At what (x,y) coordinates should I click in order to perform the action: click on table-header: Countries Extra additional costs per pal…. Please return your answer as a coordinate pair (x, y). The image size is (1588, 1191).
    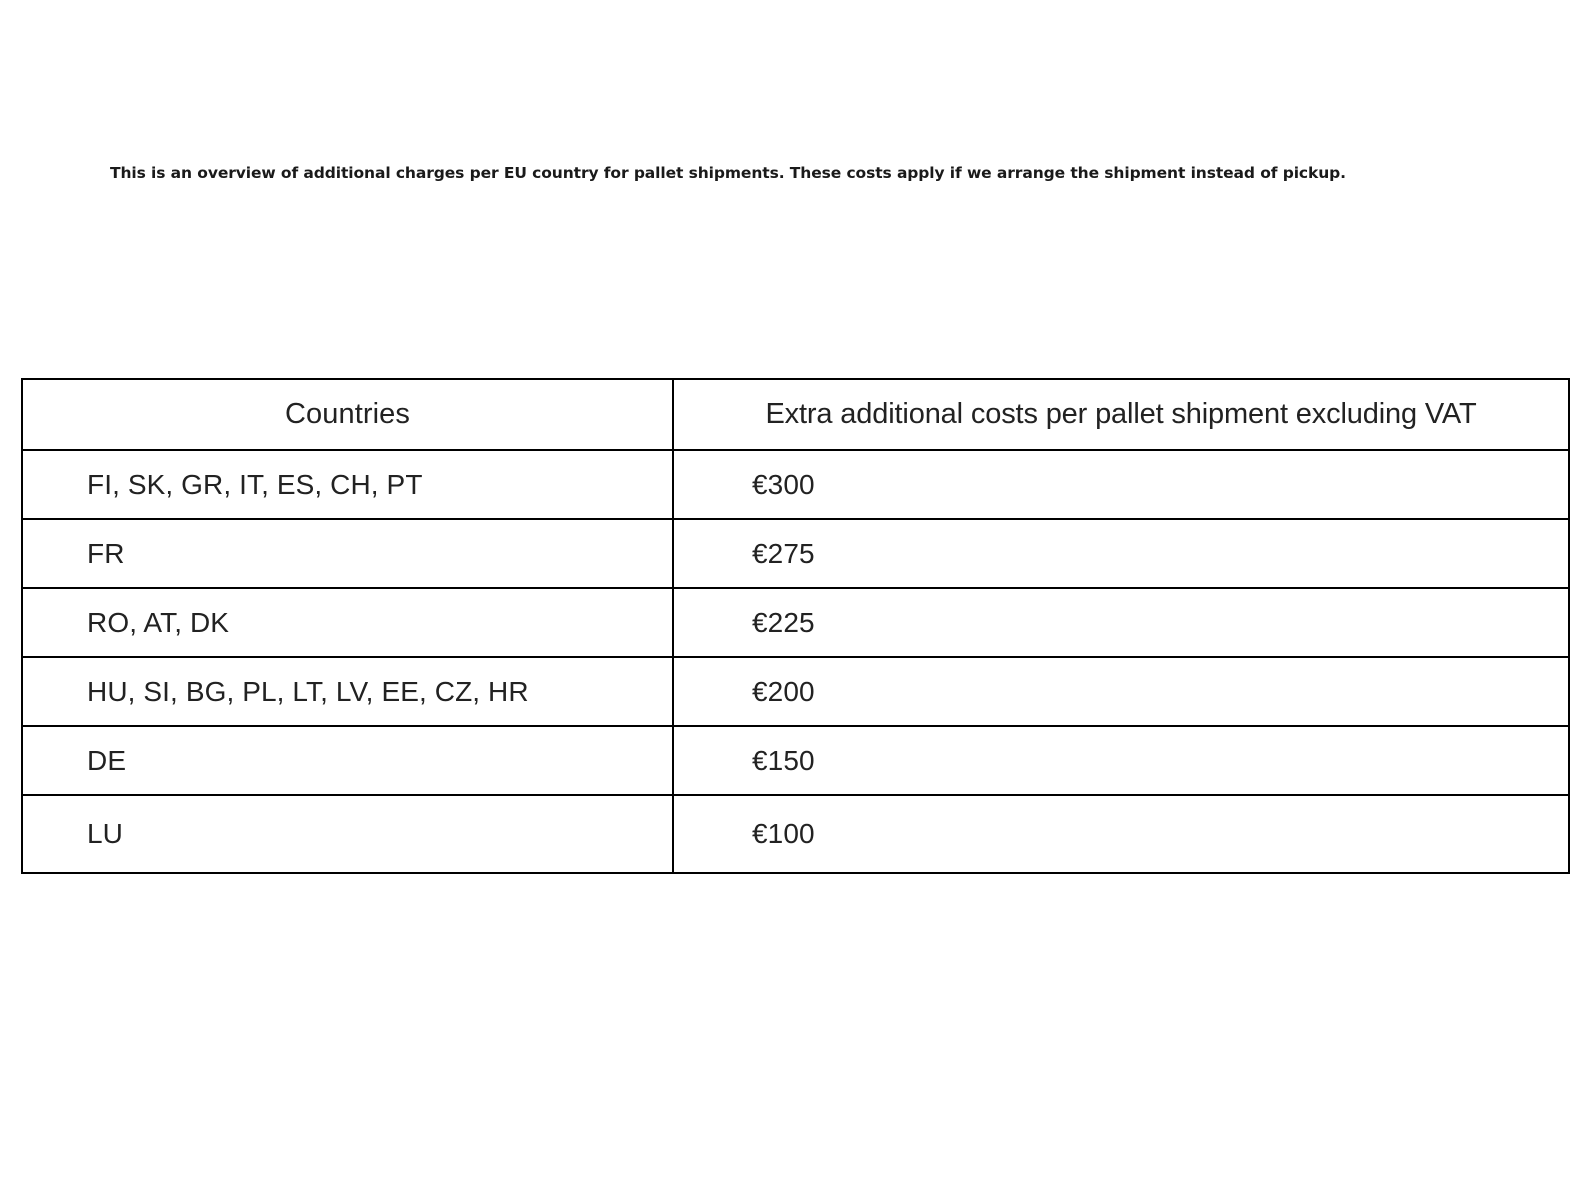
    Looking at the image, I should click on (795, 414).